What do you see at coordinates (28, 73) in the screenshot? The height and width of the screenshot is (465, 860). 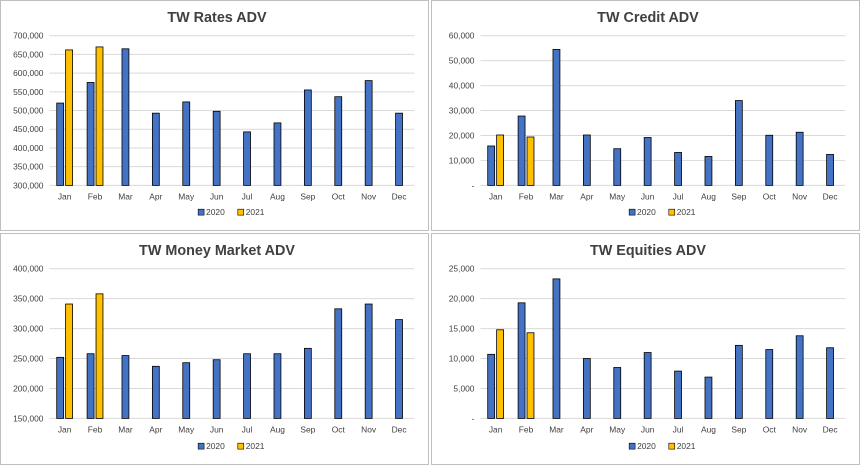 I see `y-tick-label: 600,000` at bounding box center [28, 73].